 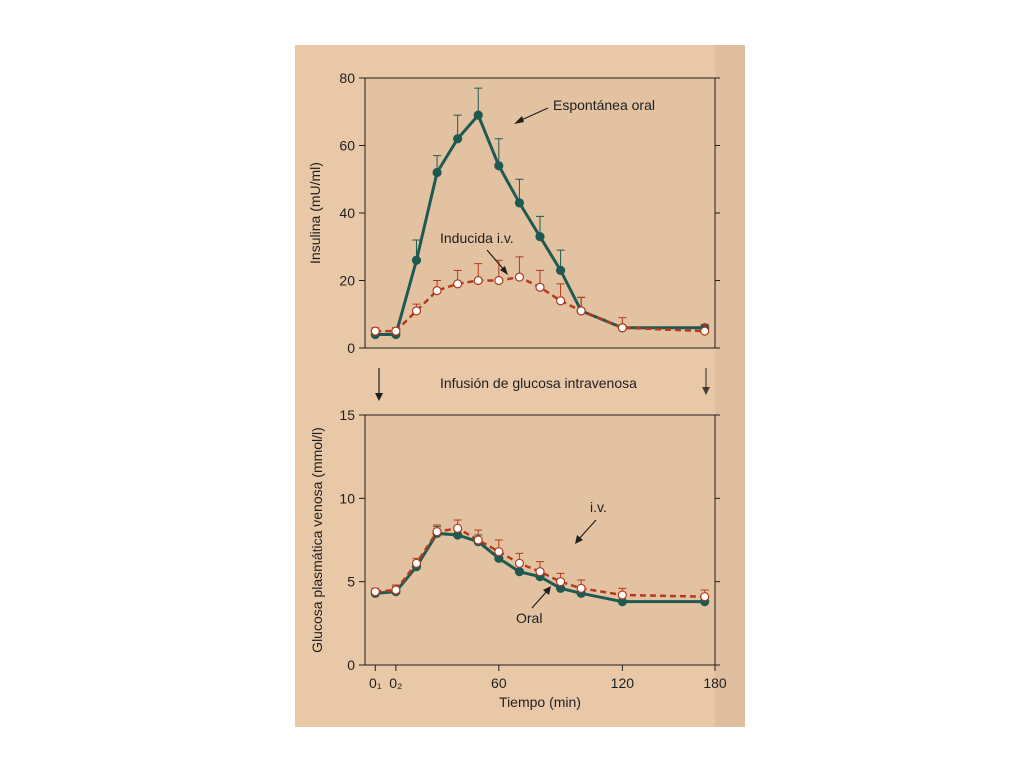 What do you see at coordinates (395, 683) in the screenshot?
I see `glucose-x-tick-label: 0₂` at bounding box center [395, 683].